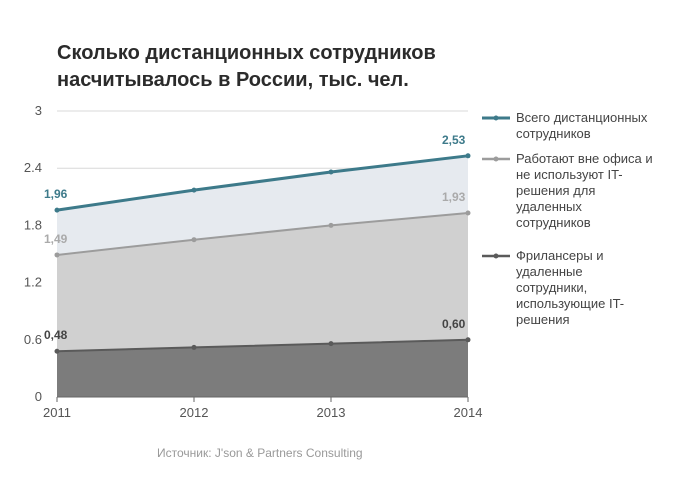  What do you see at coordinates (454, 324) in the screenshot?
I see `data-label-freelance: 0,60` at bounding box center [454, 324].